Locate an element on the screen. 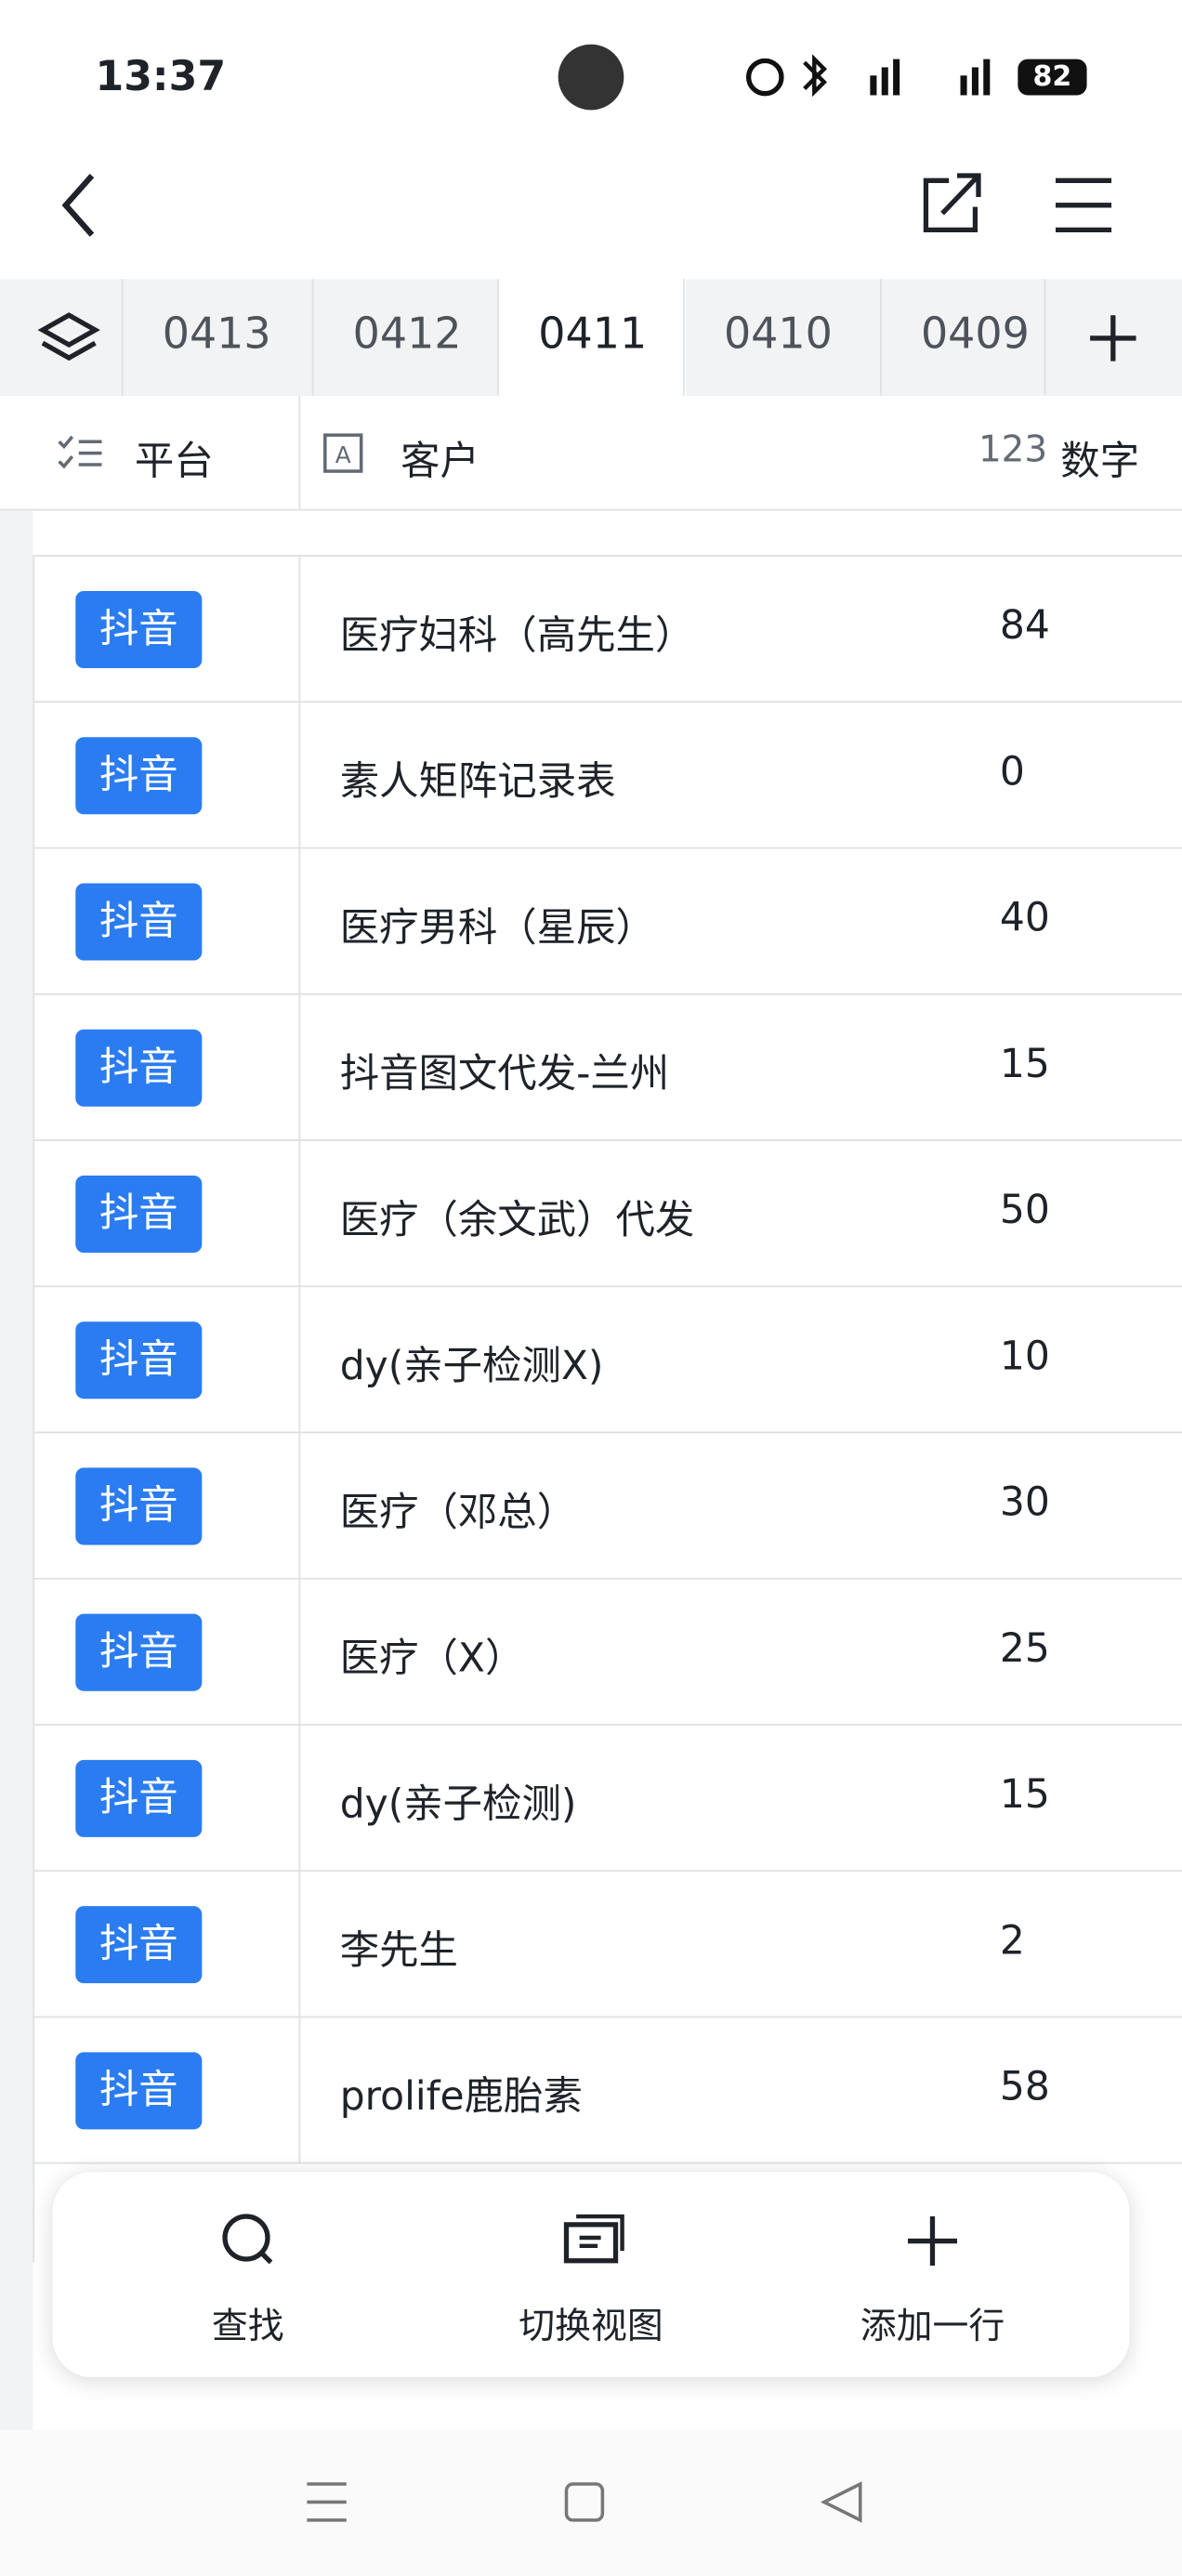 The height and width of the screenshot is (2576, 1182). number-cell: 30 is located at coordinates (1024, 1502).